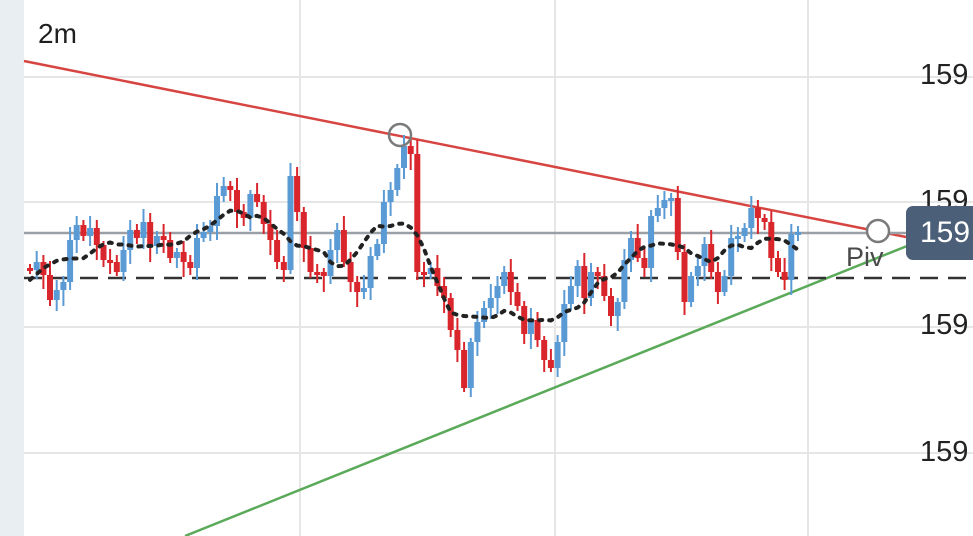 The width and height of the screenshot is (973, 536). What do you see at coordinates (939, 233) in the screenshot?
I see `current-price-badge: 159` at bounding box center [939, 233].